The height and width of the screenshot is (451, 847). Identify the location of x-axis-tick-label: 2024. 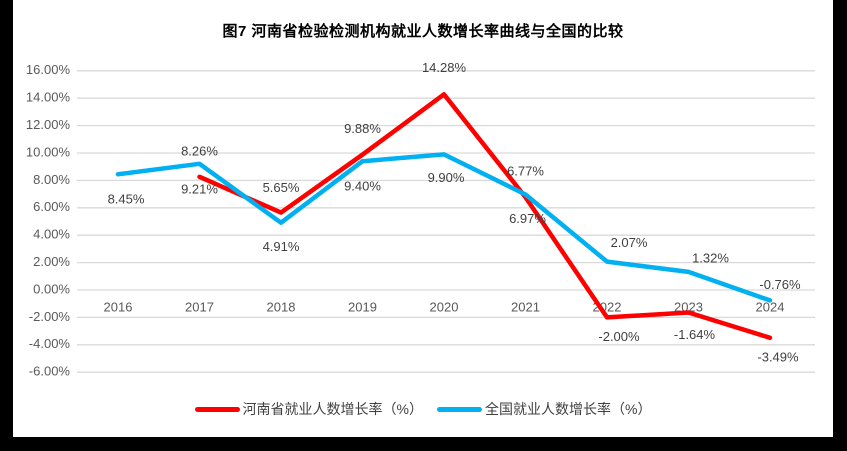
(770, 306).